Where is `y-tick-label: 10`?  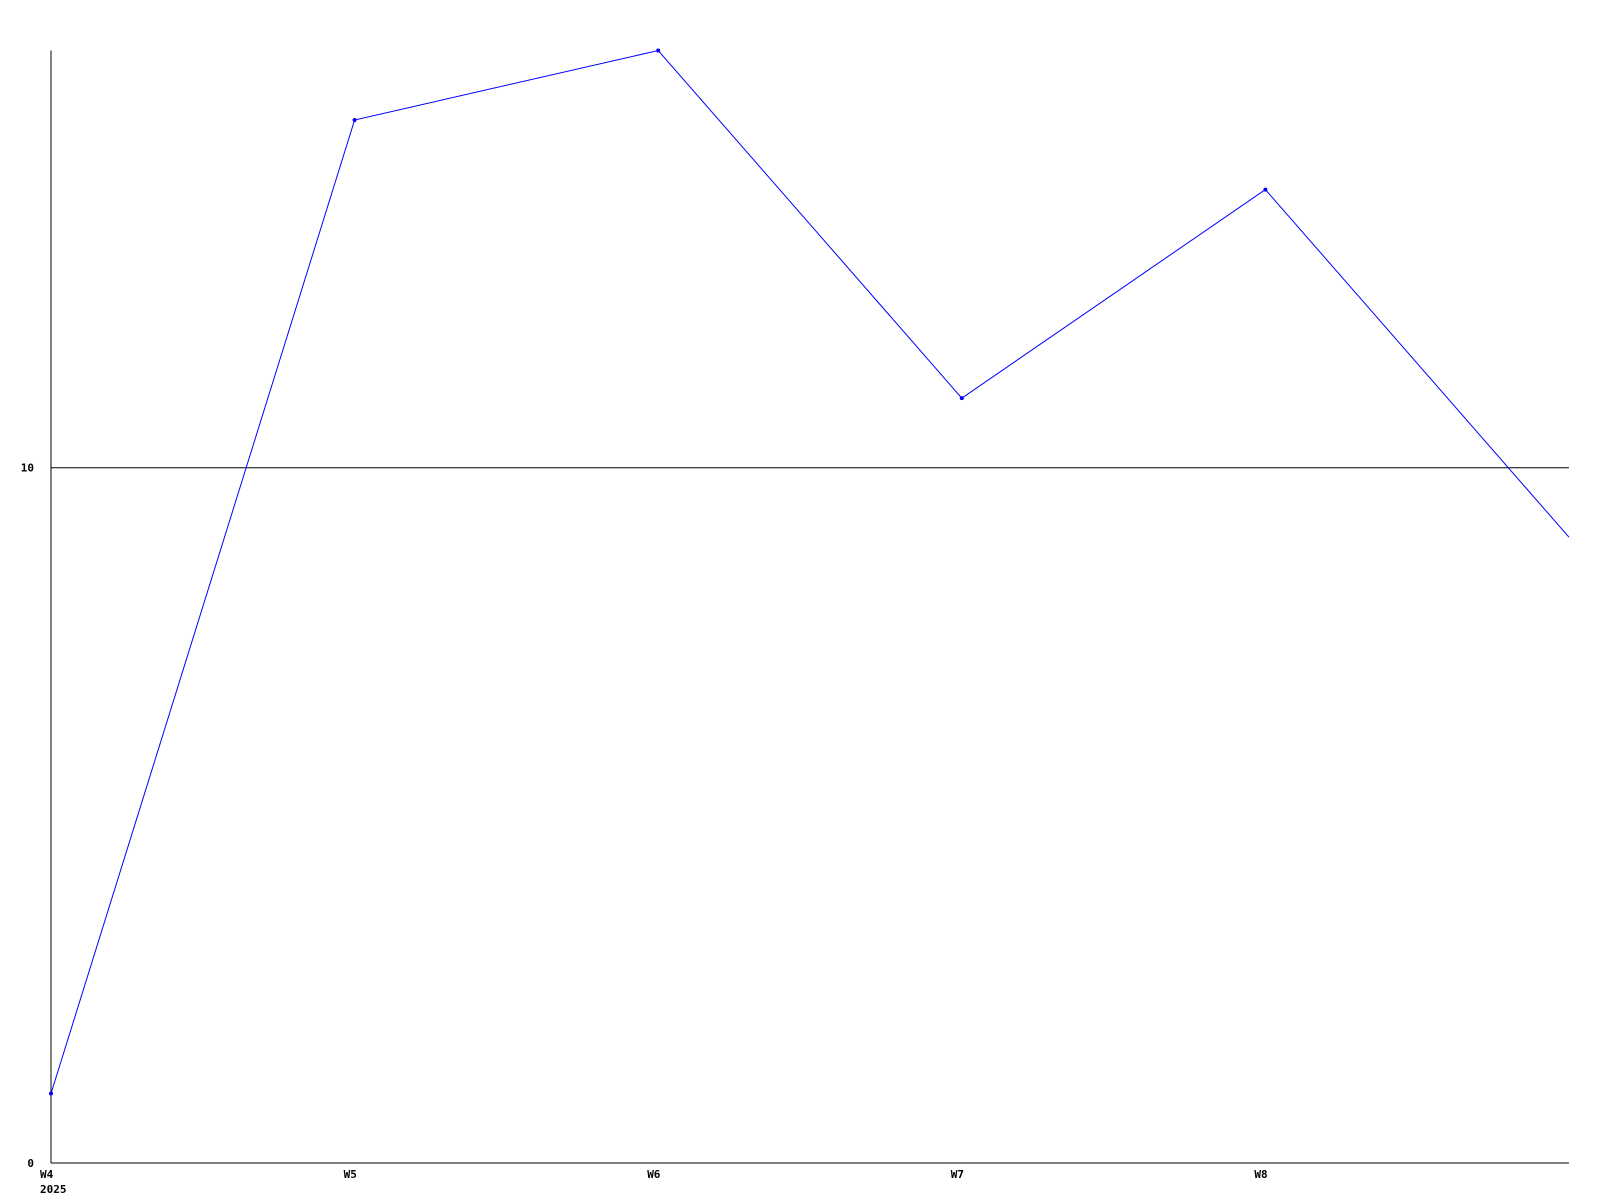 y-tick-label: 10 is located at coordinates (27, 468).